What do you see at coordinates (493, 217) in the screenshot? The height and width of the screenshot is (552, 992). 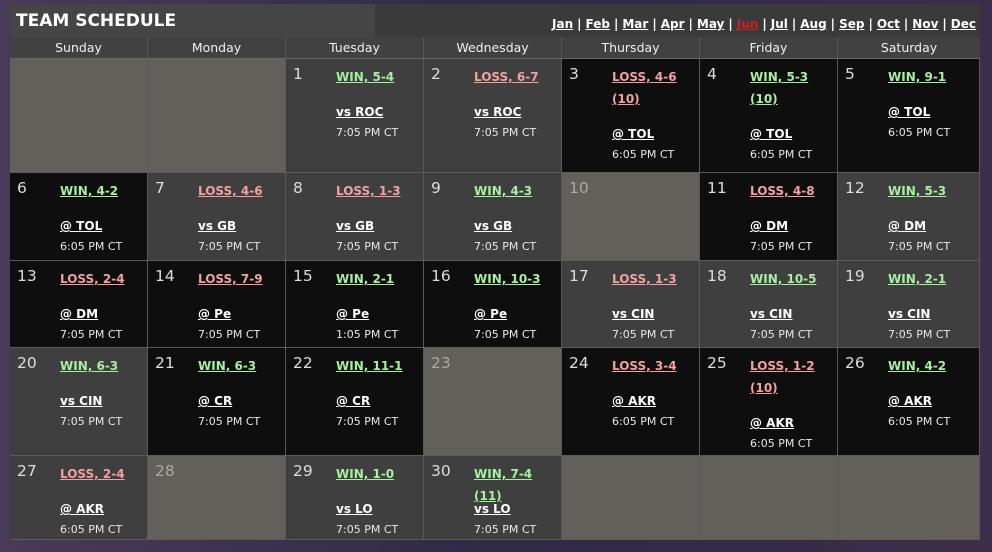 I see `calendar-day-9: 9 WIN, 4-3 vs GB 7:05 PM CT` at bounding box center [493, 217].